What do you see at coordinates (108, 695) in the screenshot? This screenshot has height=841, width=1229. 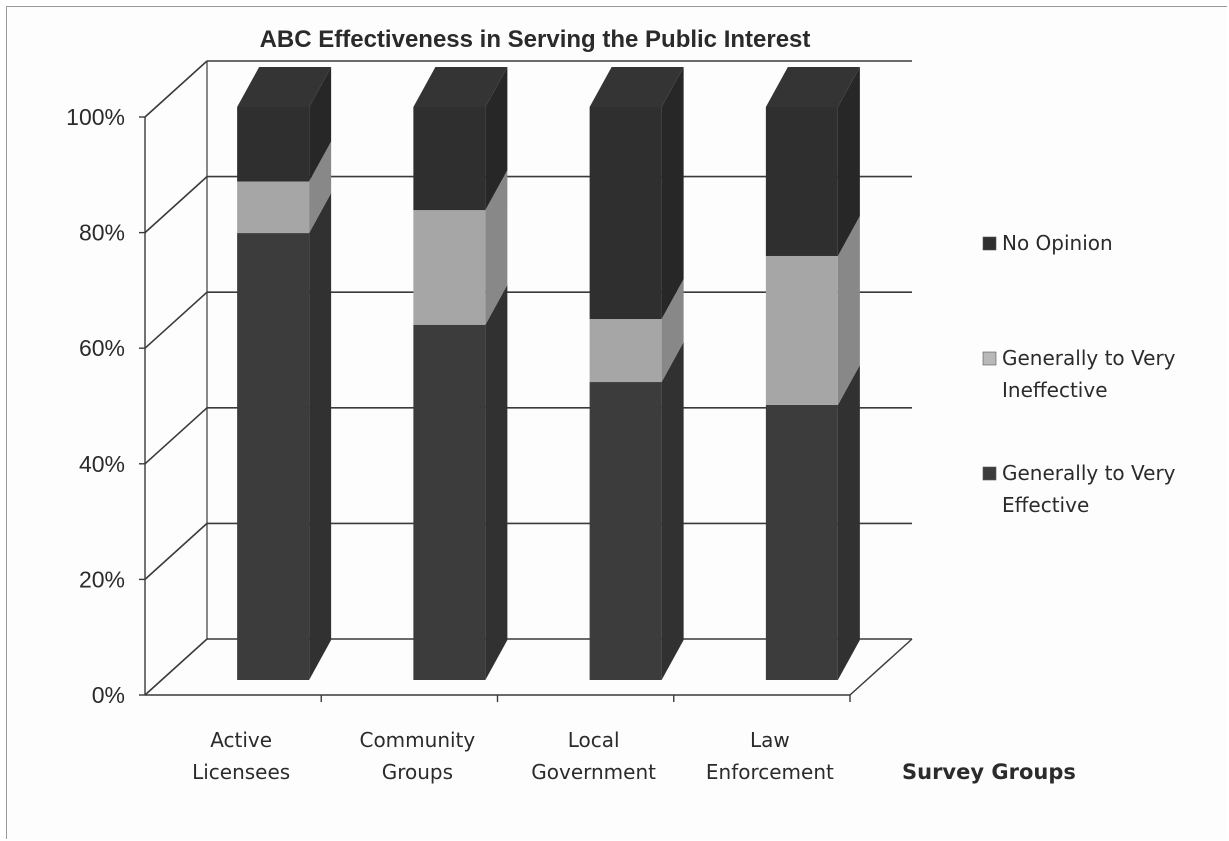 I see `y-tick-label: 0%` at bounding box center [108, 695].